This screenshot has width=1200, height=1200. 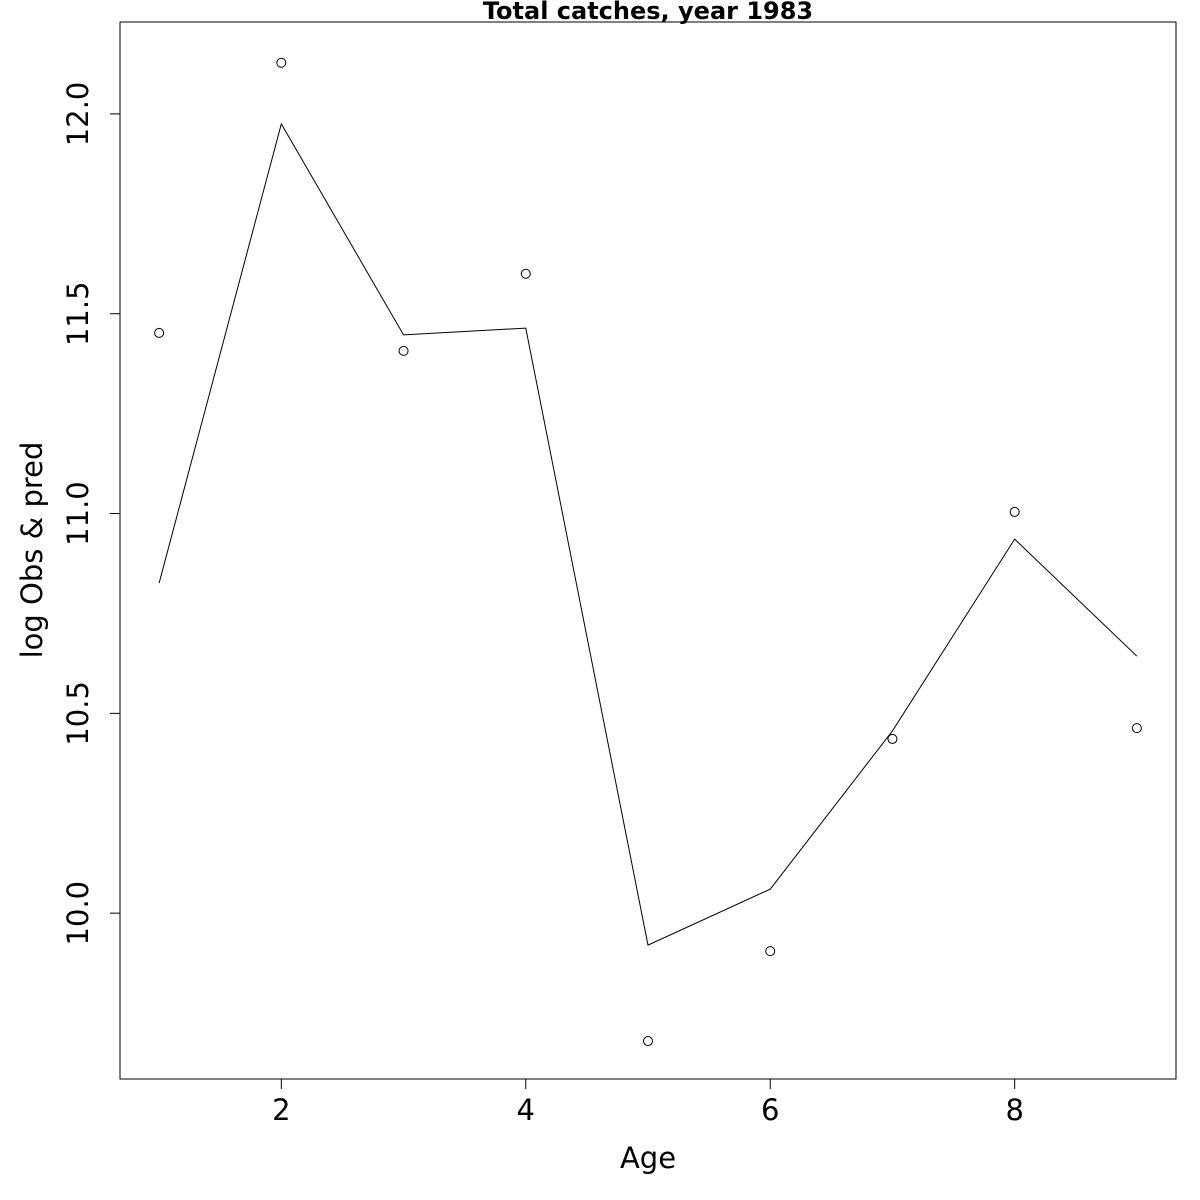 What do you see at coordinates (78, 913) in the screenshot?
I see `y-tick-label: 10.0` at bounding box center [78, 913].